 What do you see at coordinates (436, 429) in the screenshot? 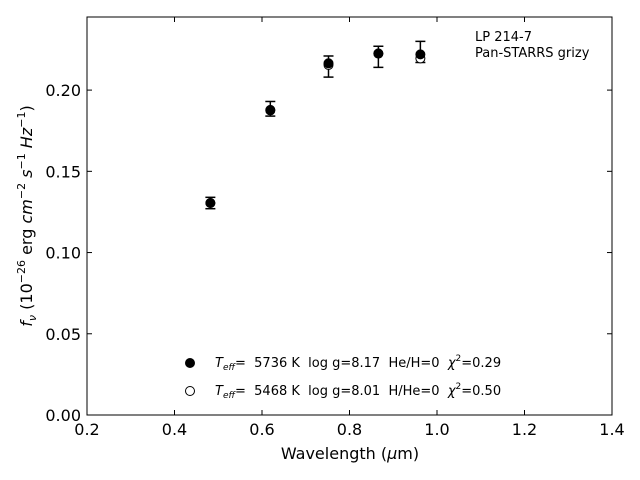
I see `x-tick-label: 1.0` at bounding box center [436, 429].